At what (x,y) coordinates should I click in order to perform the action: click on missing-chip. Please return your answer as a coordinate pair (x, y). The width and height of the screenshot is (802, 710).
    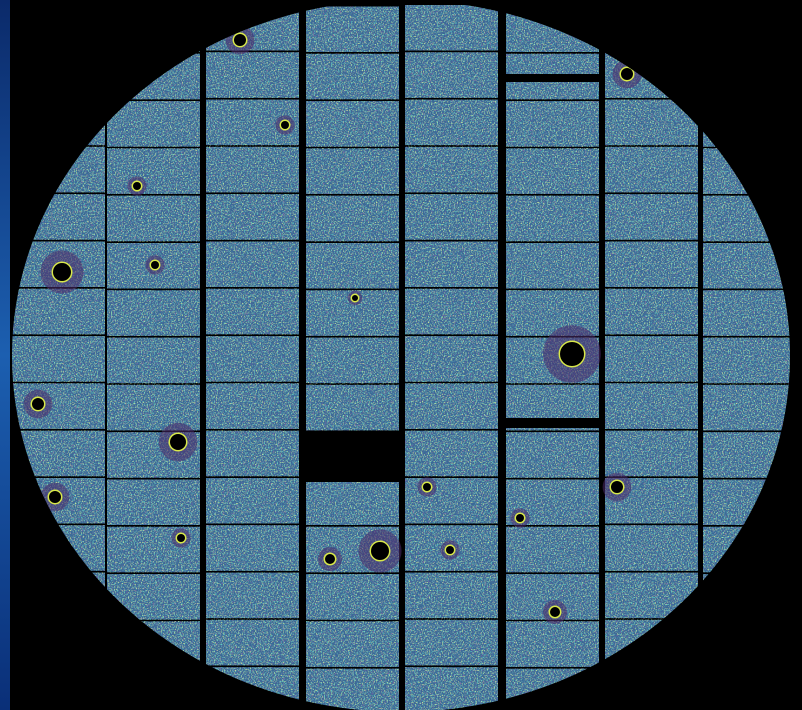
    Looking at the image, I should click on (351, 457).